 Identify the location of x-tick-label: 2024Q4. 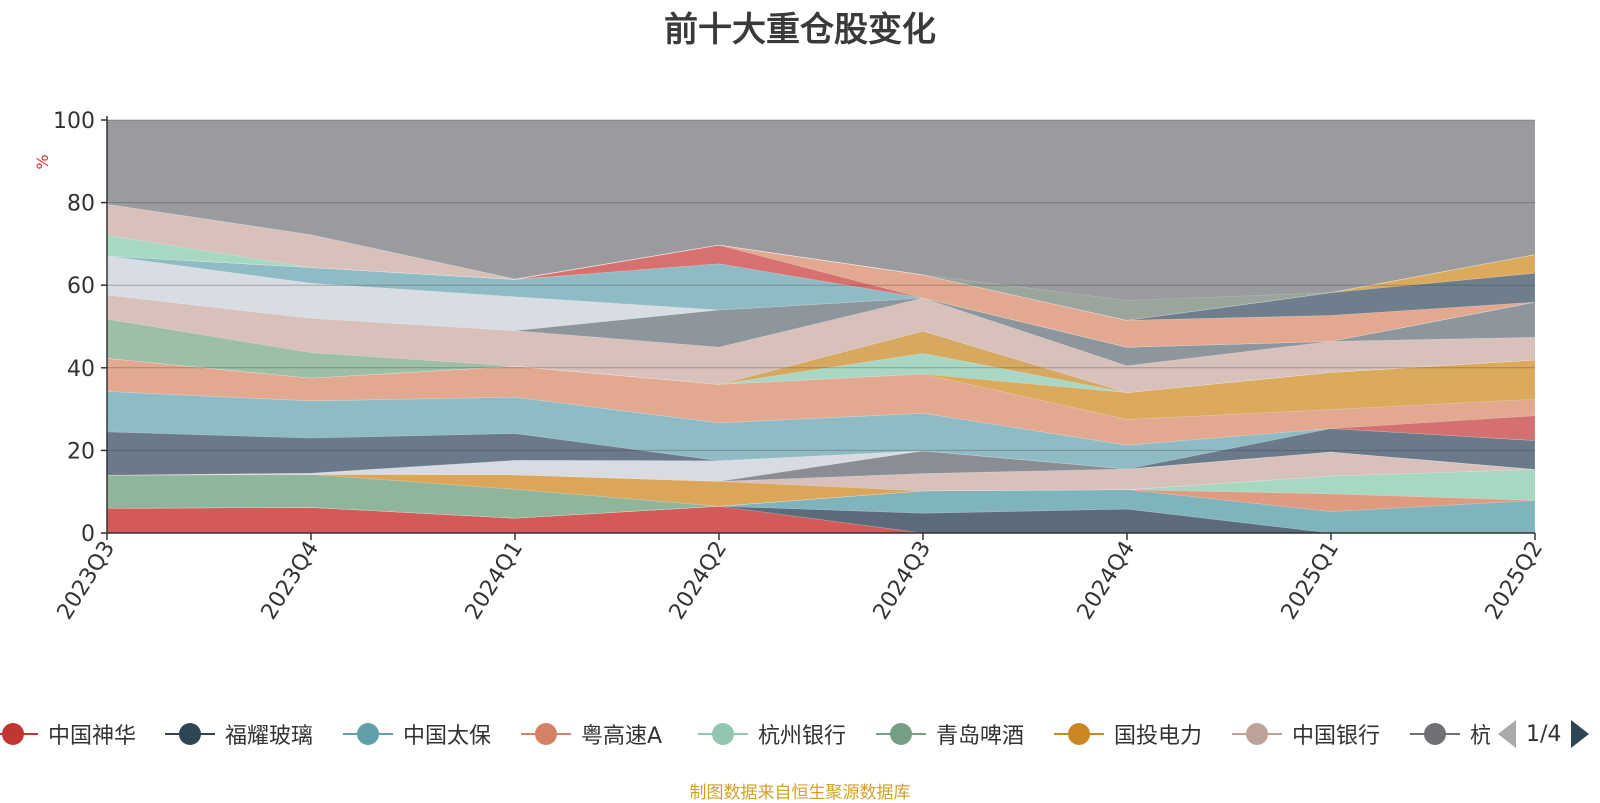
(1106, 580).